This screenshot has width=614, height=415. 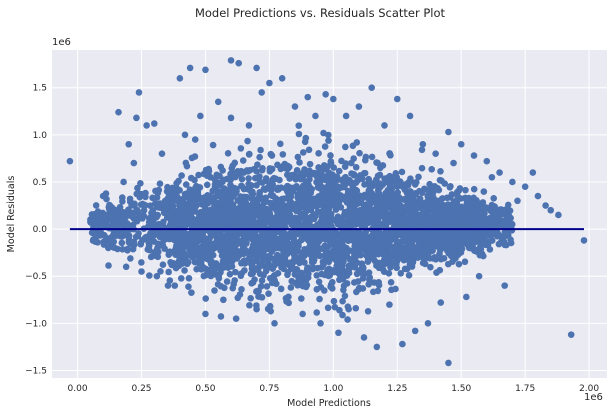 What do you see at coordinates (333, 389) in the screenshot?
I see `x-tick-label: 1.00` at bounding box center [333, 389].